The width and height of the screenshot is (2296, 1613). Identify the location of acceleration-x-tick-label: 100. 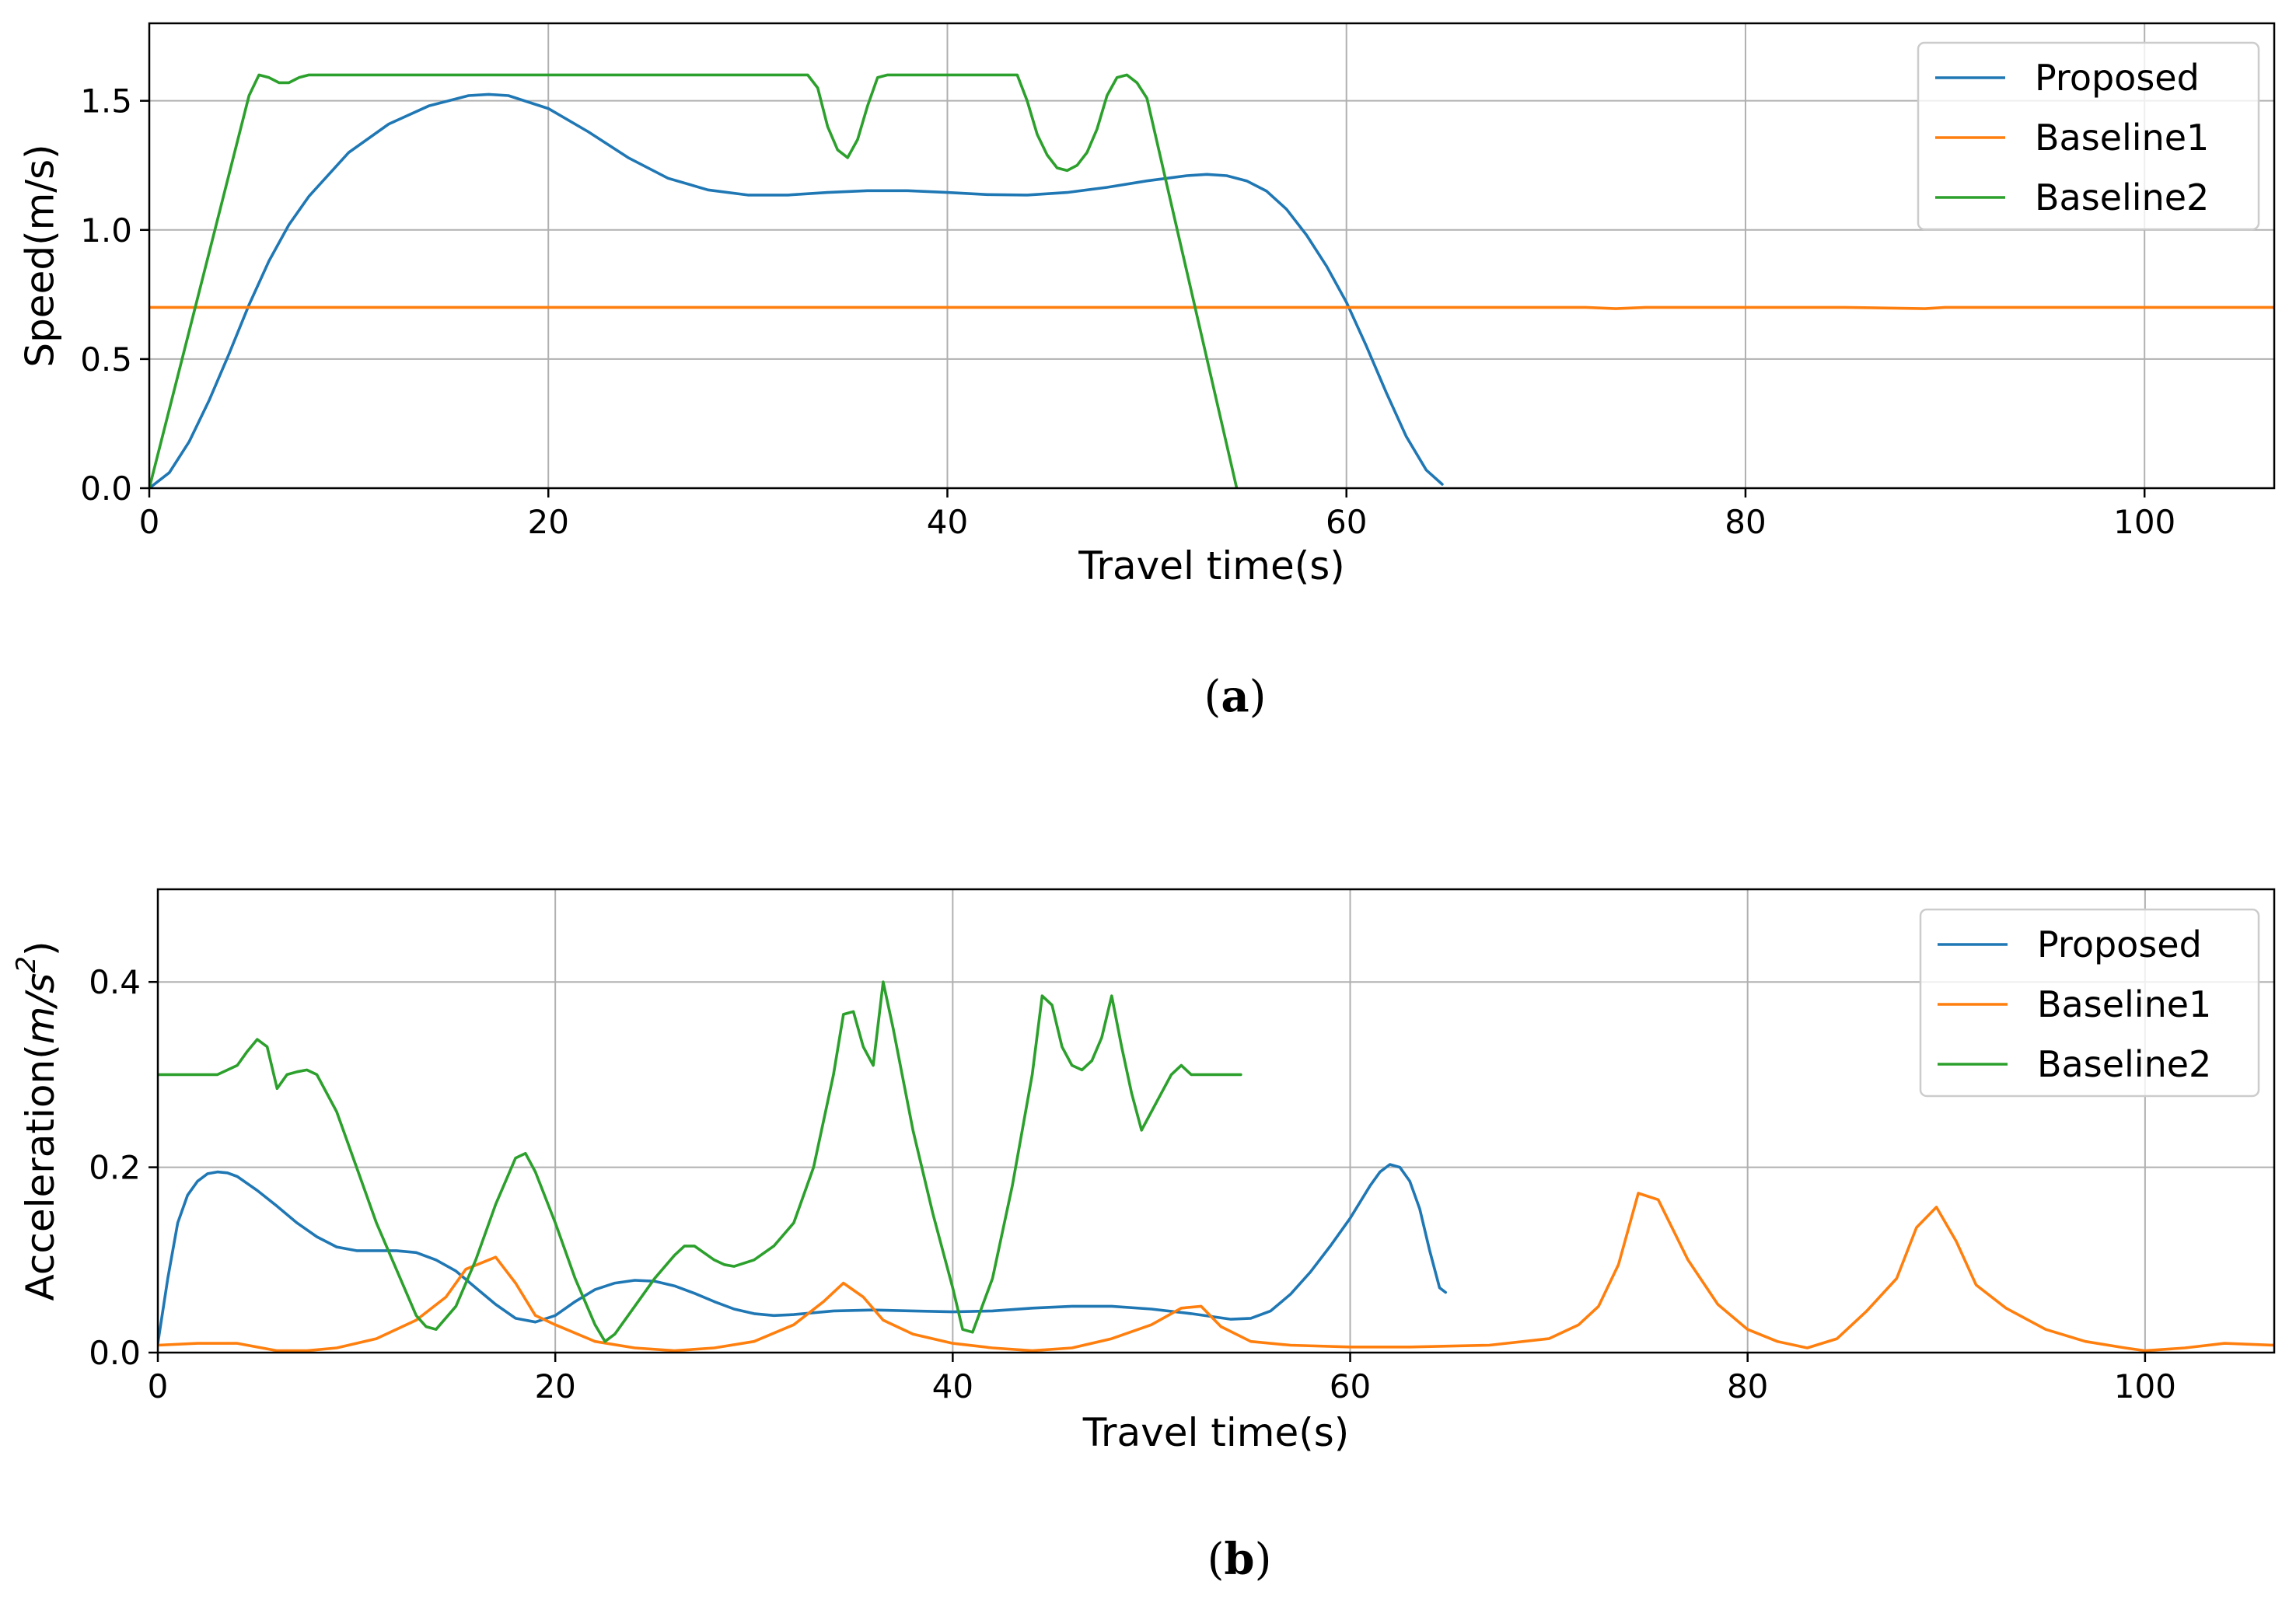
(2145, 1386).